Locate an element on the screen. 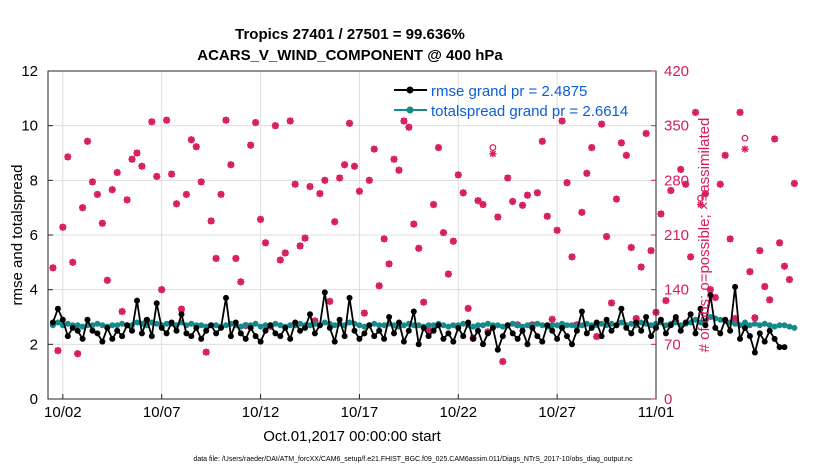  y2-axis-label: # of obs: o=possible; ×=assimilated is located at coordinates (704, 235).